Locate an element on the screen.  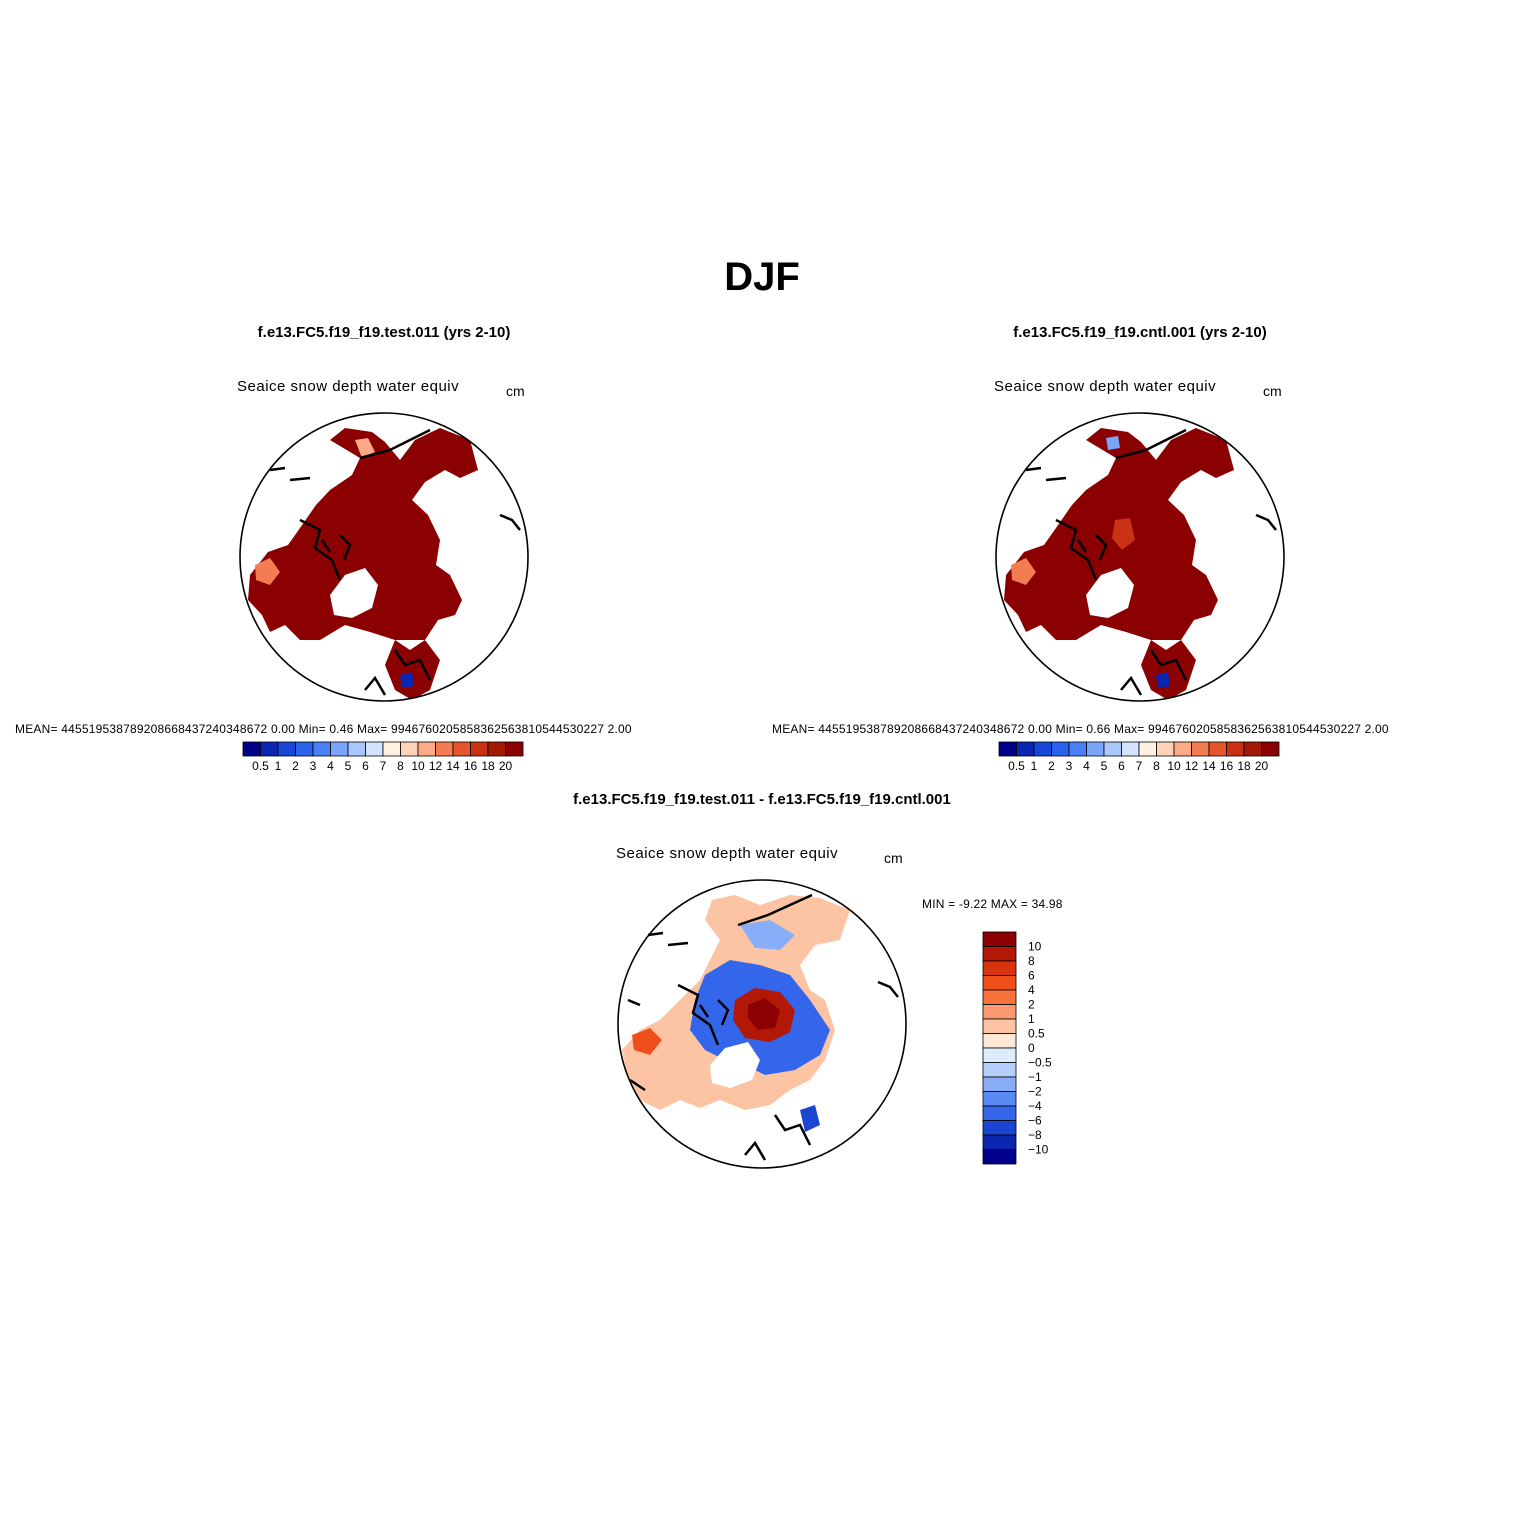
panel-3-colorbar-label: −10 is located at coordinates (1038, 1150).